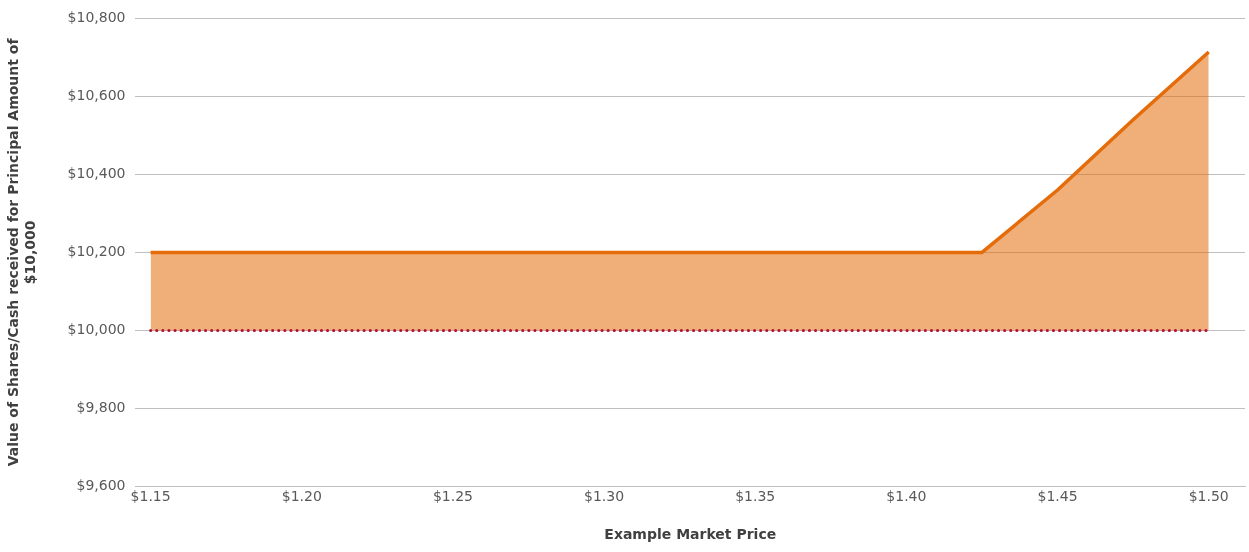 The image size is (1249, 552). I want to click on x-tick-label: $1.40, so click(906, 496).